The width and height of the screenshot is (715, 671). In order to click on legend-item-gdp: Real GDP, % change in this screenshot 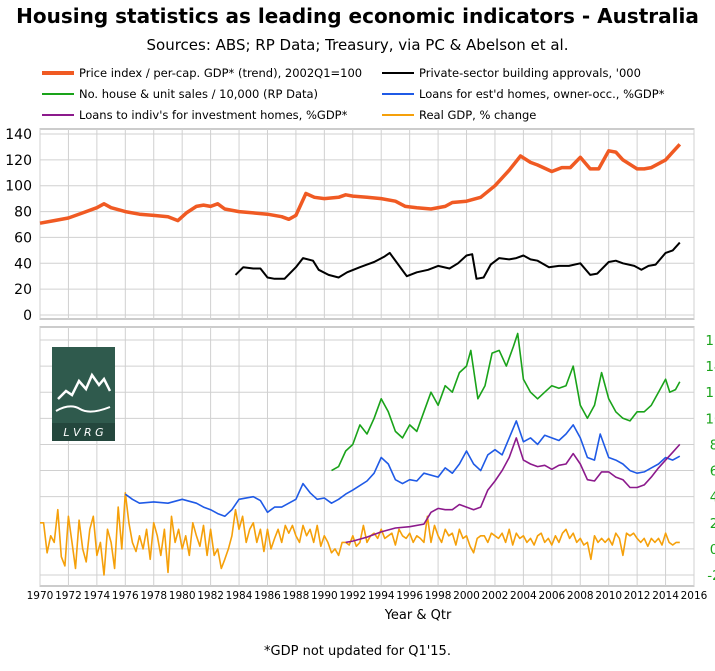, I will do `click(459, 115)`.